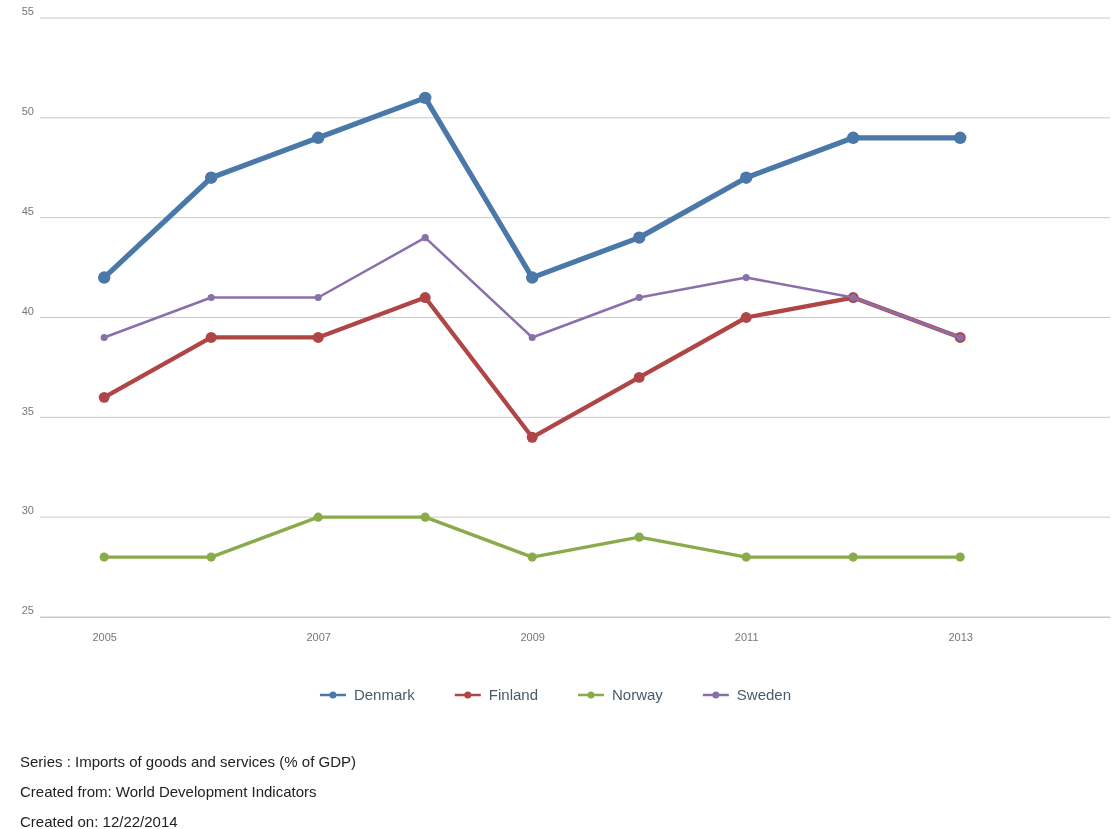  What do you see at coordinates (27, 510) in the screenshot?
I see `y-tick-label: 30` at bounding box center [27, 510].